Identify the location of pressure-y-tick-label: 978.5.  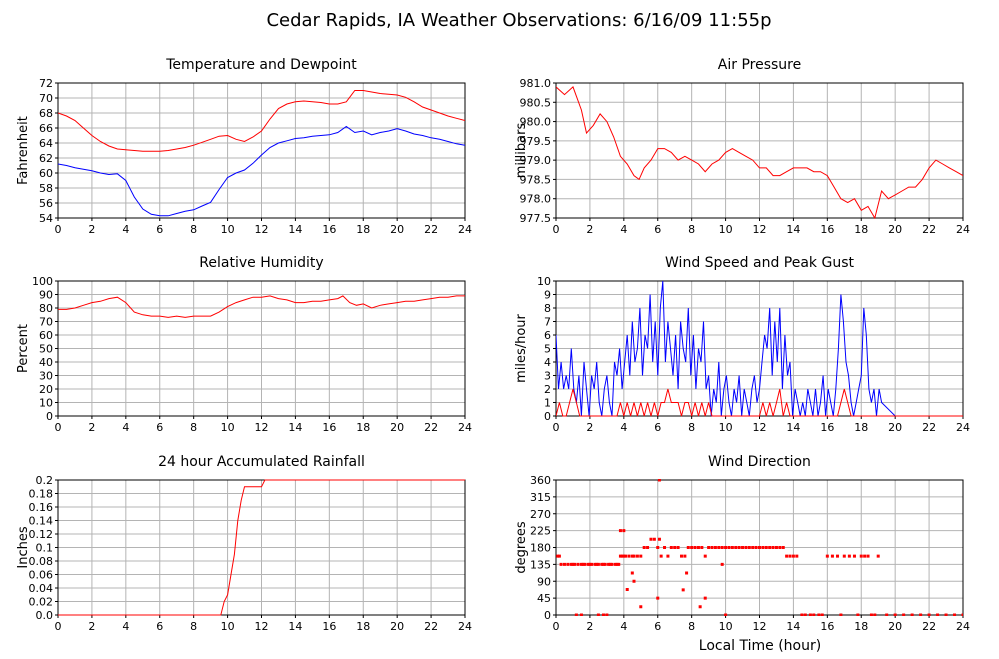
(536, 179).